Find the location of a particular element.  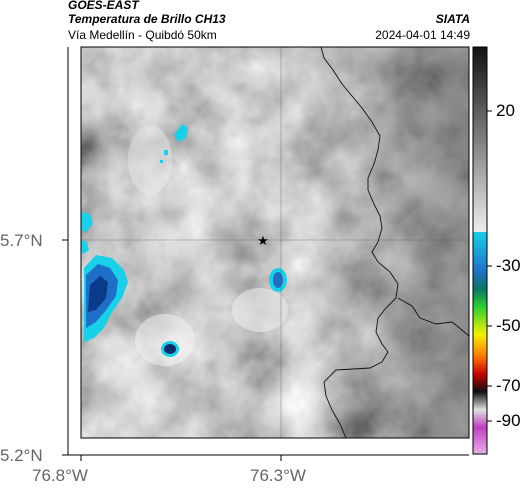

lon-tick-label: 76.3°W is located at coordinates (278, 475).